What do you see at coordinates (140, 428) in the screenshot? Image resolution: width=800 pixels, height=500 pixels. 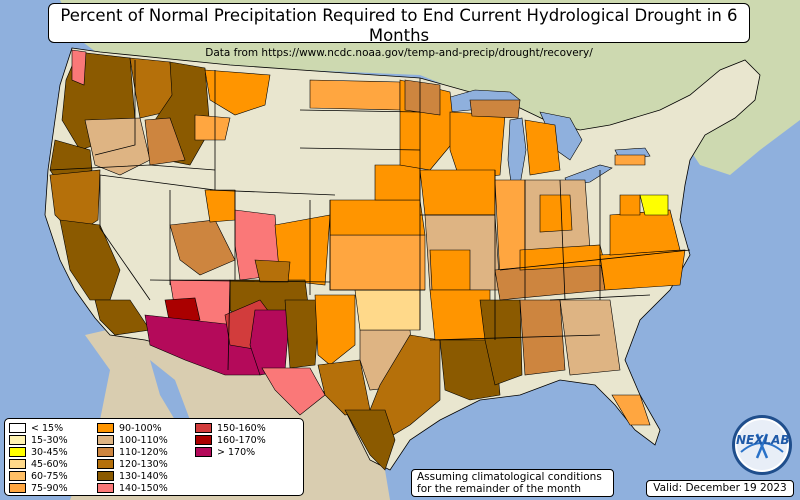 I see `legend-label: 90-100%` at bounding box center [140, 428].